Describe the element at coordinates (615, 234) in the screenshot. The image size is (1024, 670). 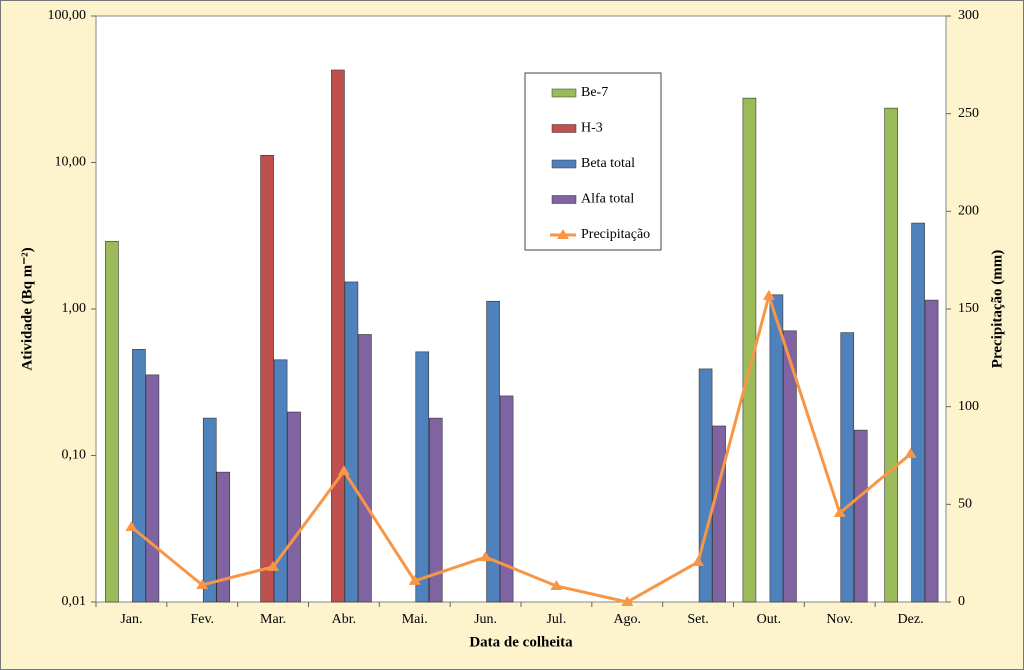
I see `legend-label: Precipitação` at that location.